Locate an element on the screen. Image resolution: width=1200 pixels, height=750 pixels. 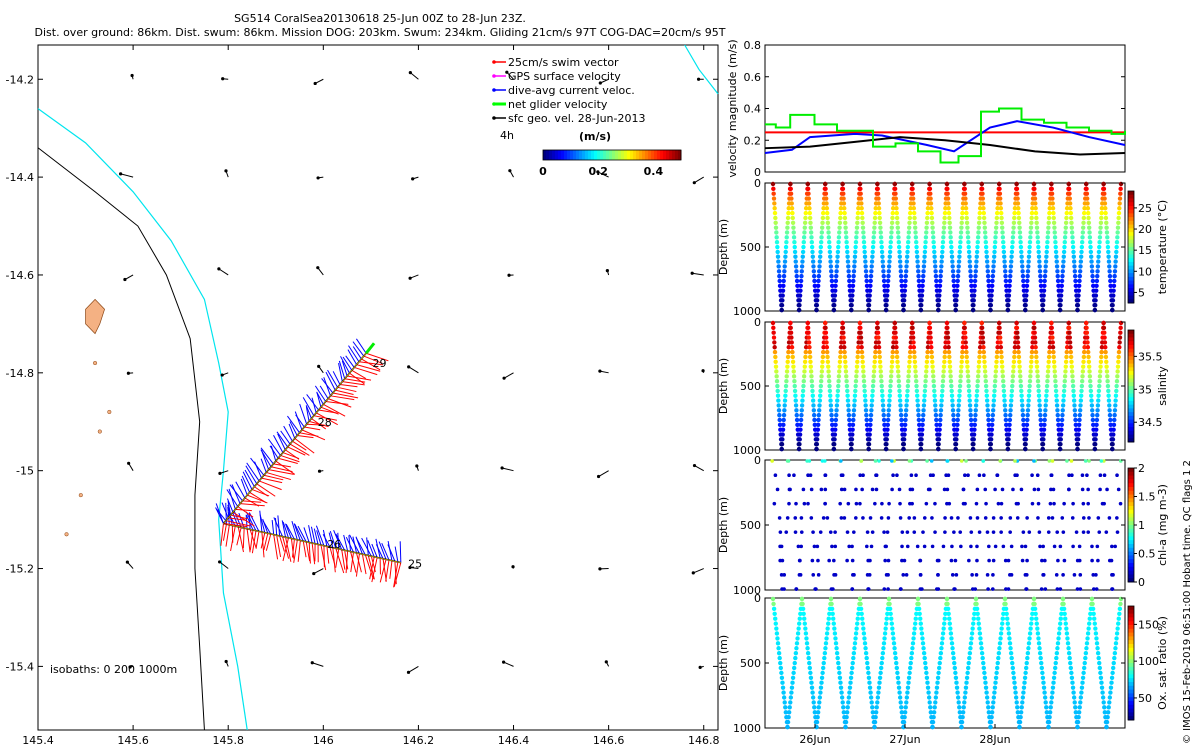
sfc-velocity-arrowhead is located at coordinates (700, 667).